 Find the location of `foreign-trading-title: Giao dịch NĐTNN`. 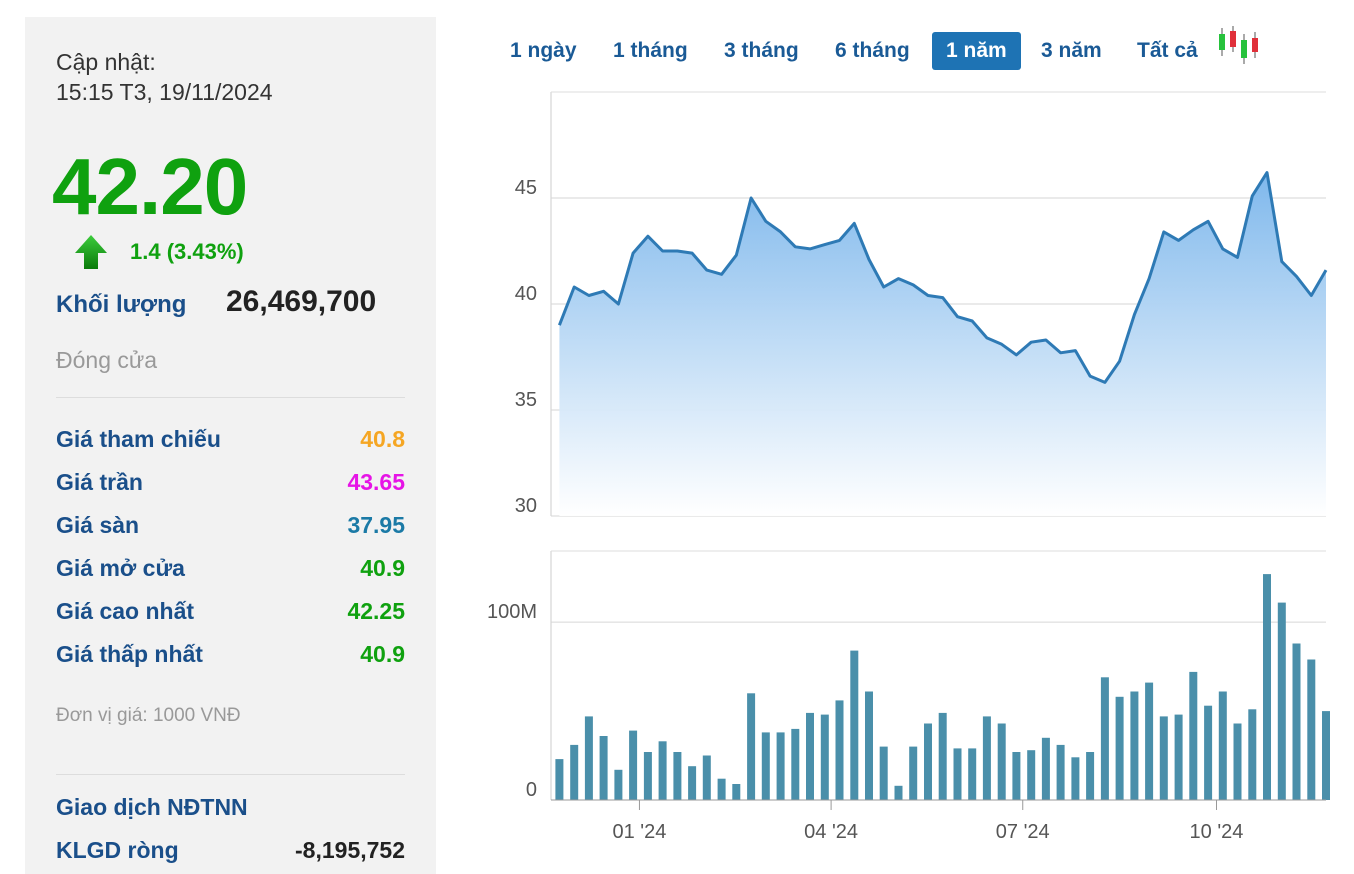

foreign-trading-title: Giao dịch NĐTNN is located at coordinates (152, 807).